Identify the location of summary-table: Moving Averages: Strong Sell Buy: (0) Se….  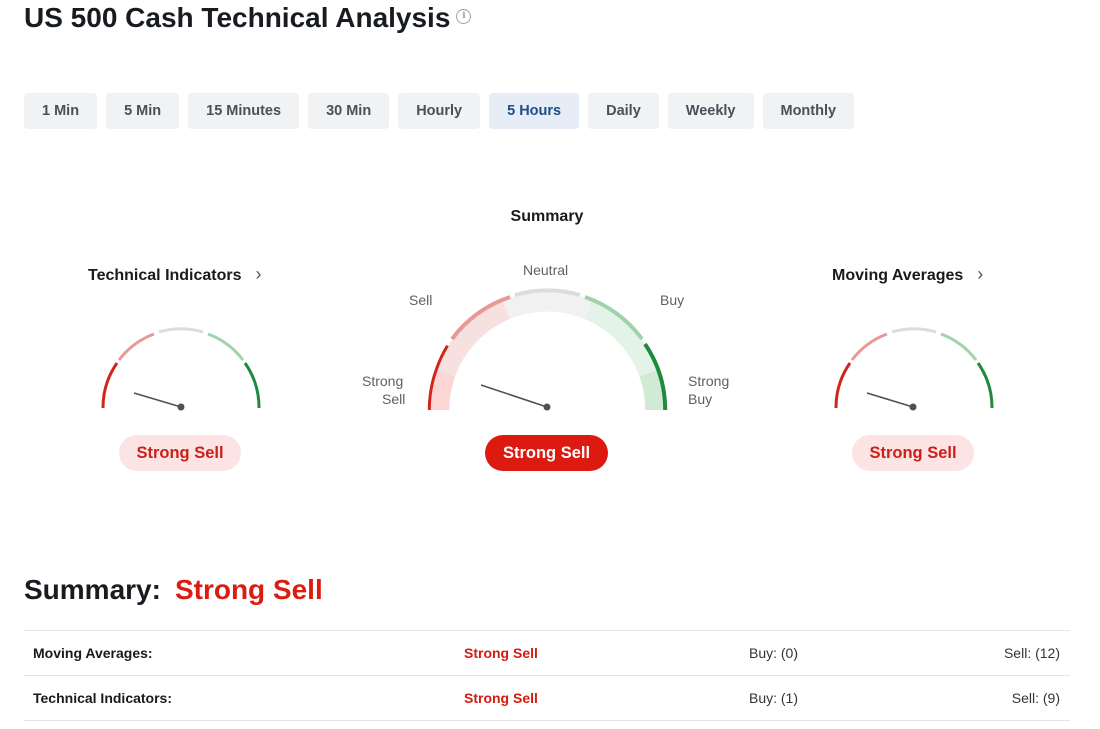
(547, 675).